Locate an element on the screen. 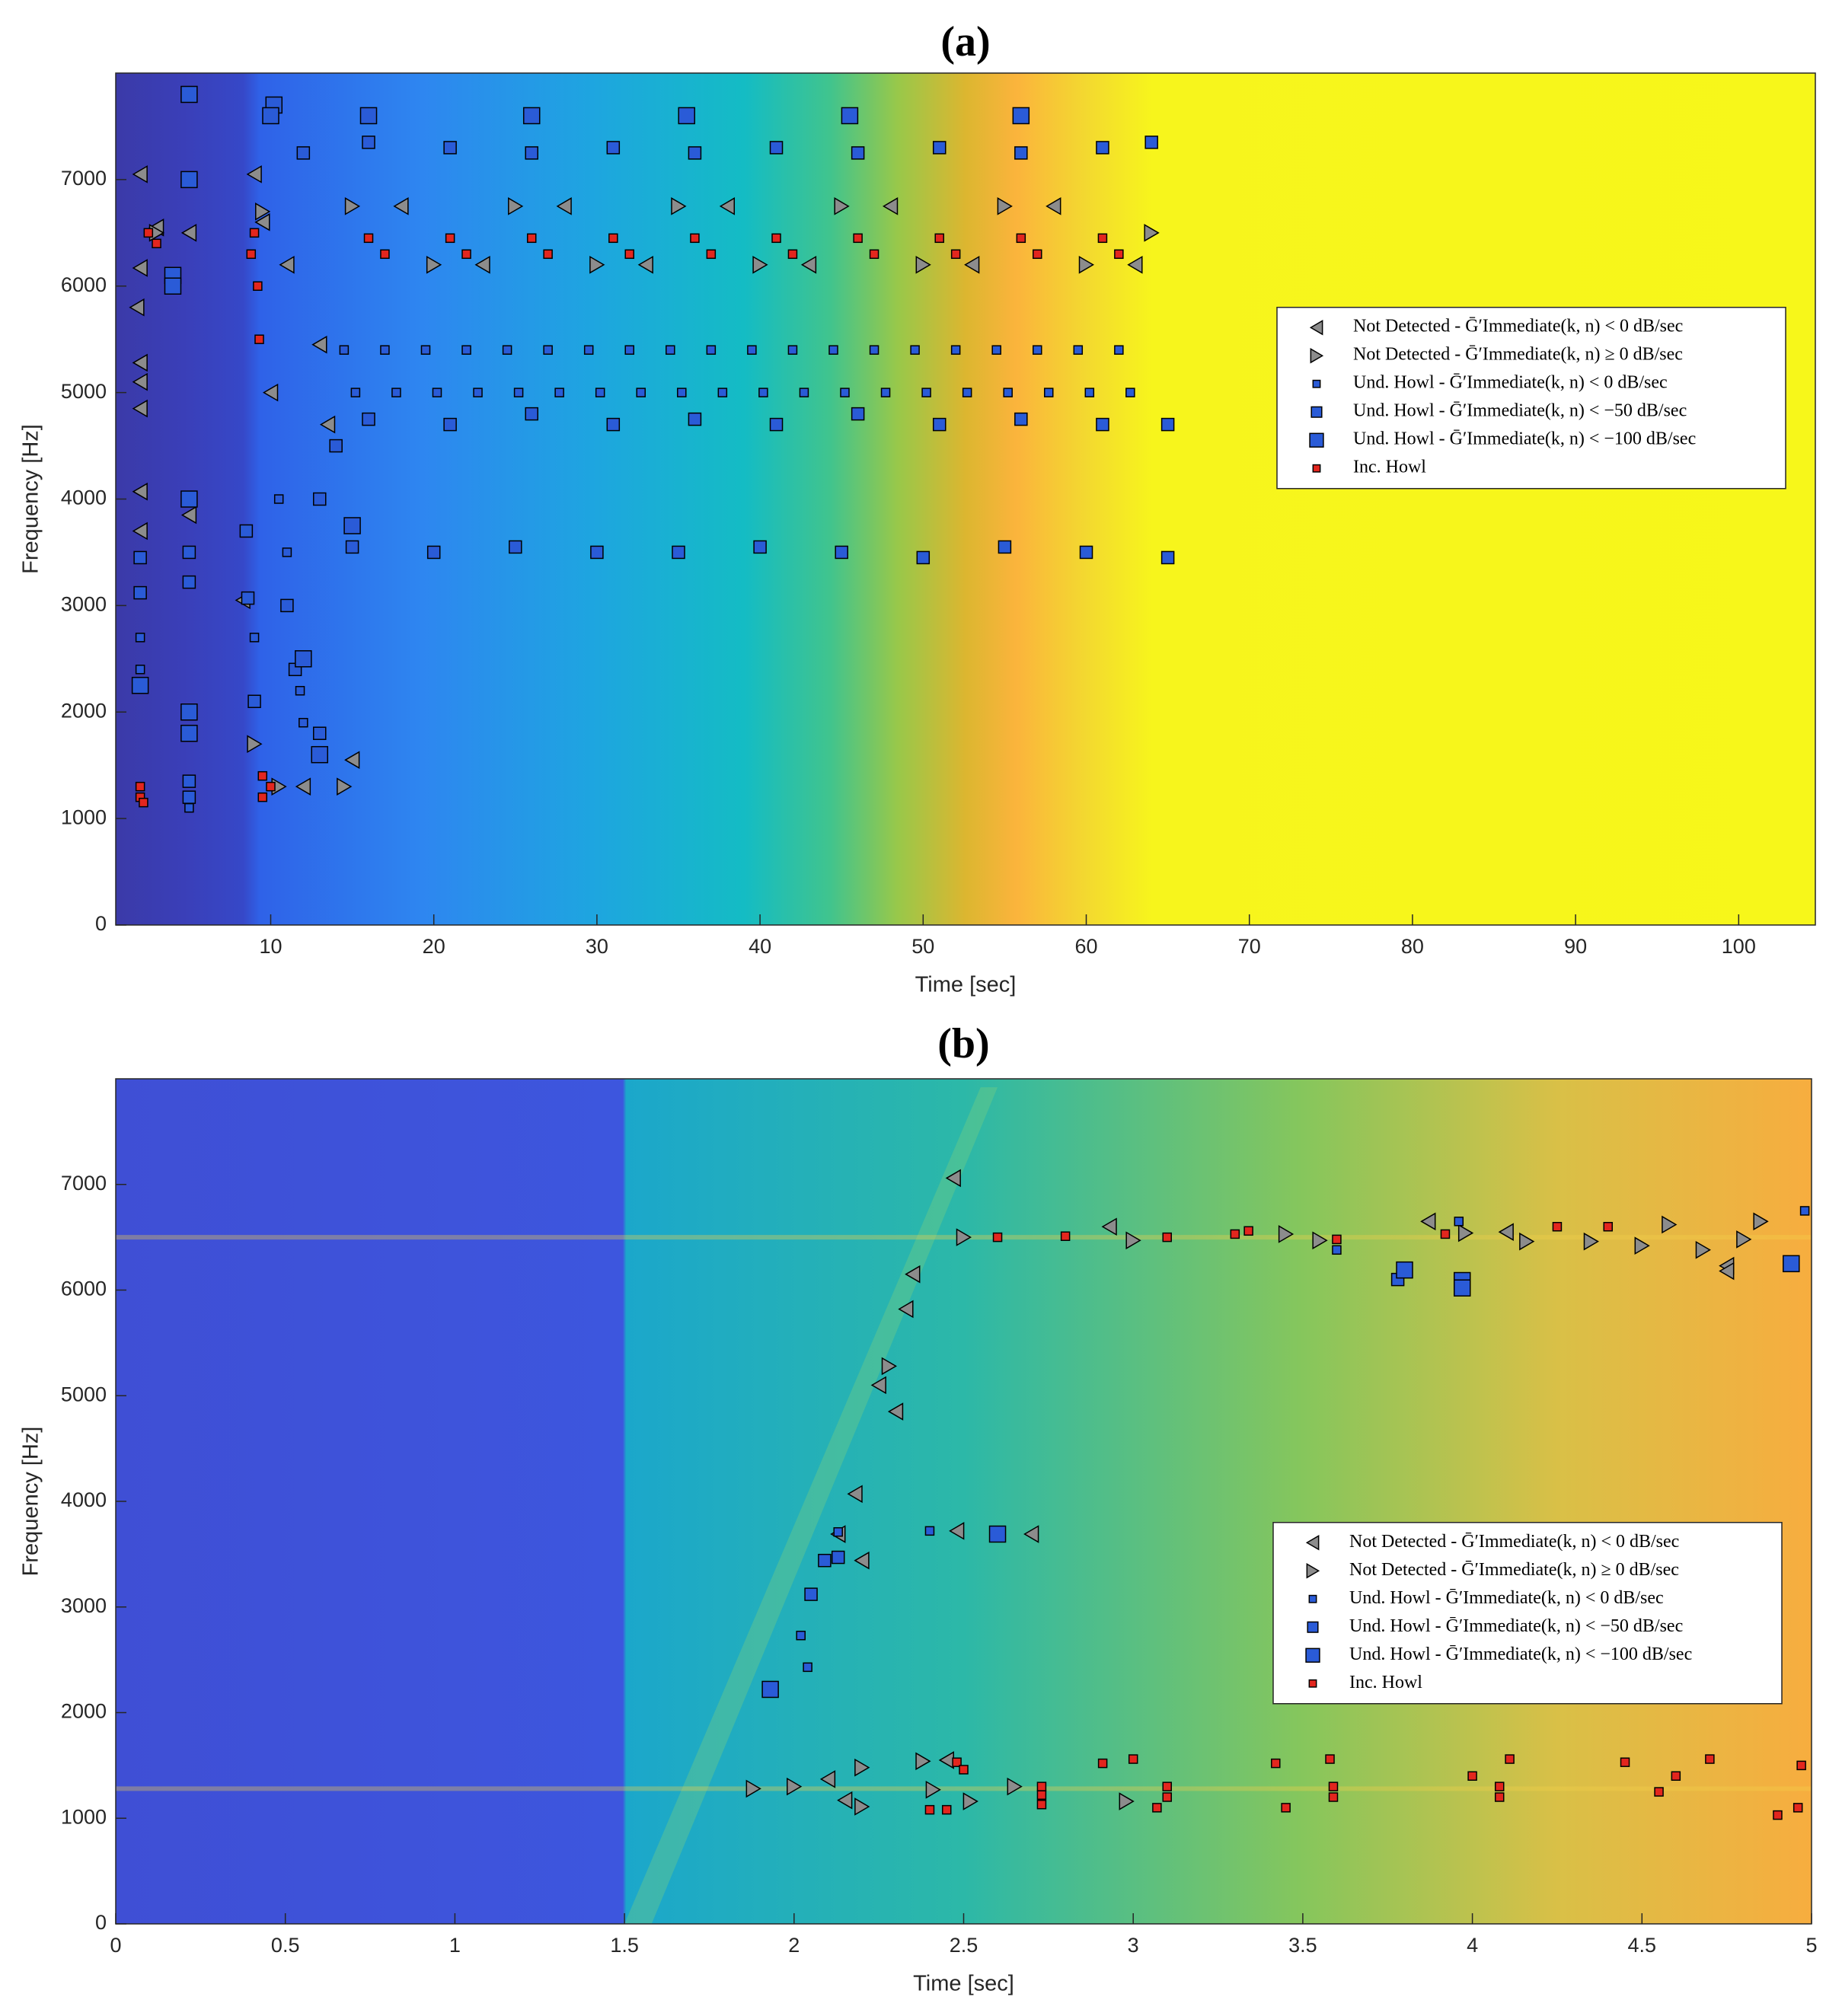 This screenshot has width=1842, height=2016. x-tick-label: 3.5 is located at coordinates (1302, 1945).